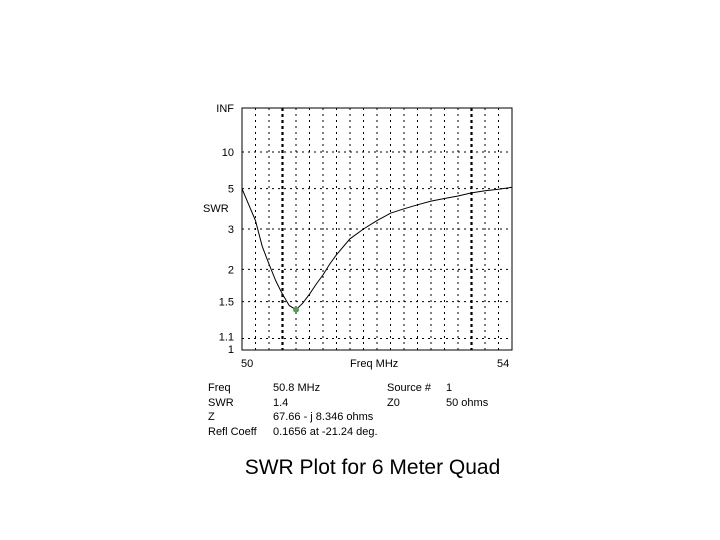  Describe the element at coordinates (449, 388) in the screenshot. I see `readout-value: 1` at that location.